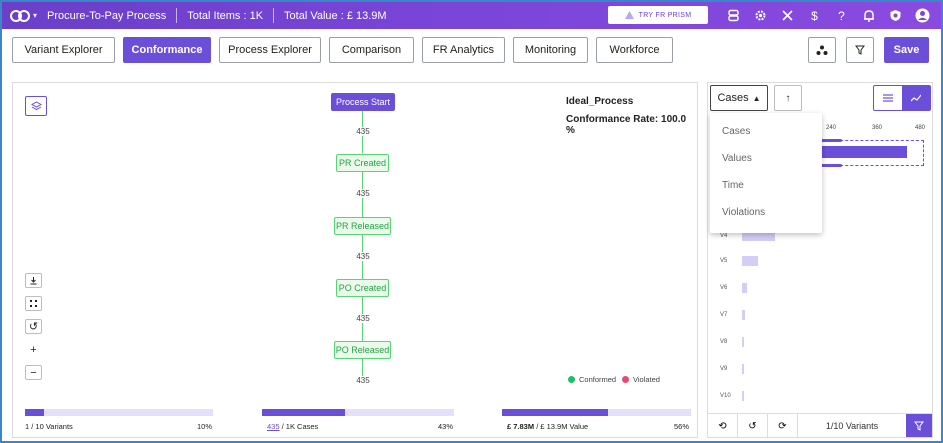  What do you see at coordinates (119, 412) in the screenshot?
I see `variants-progress` at bounding box center [119, 412].